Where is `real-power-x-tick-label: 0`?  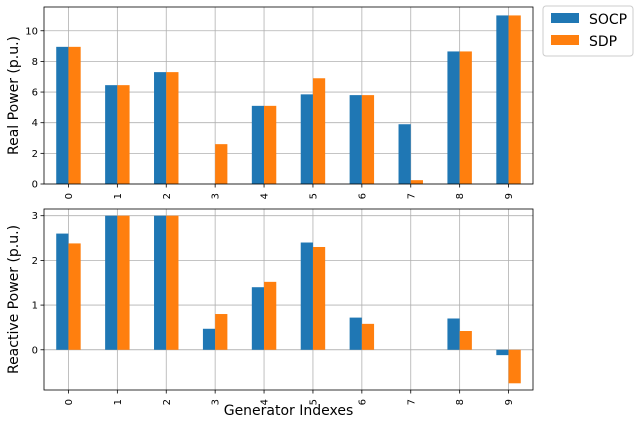 real-power-x-tick-label: 0 is located at coordinates (69, 196).